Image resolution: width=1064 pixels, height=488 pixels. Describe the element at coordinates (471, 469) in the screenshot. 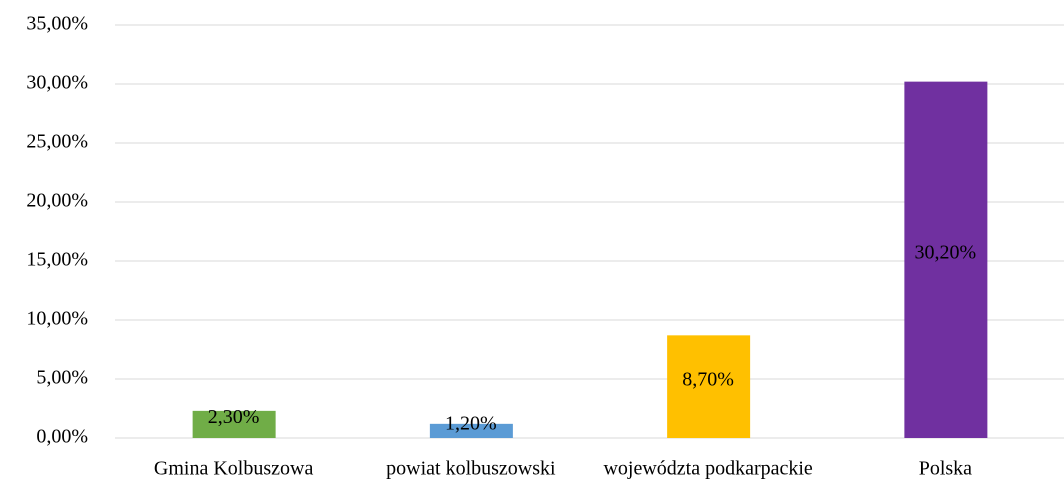

I see `x-tick-label: powiat kolbuszowski` at that location.